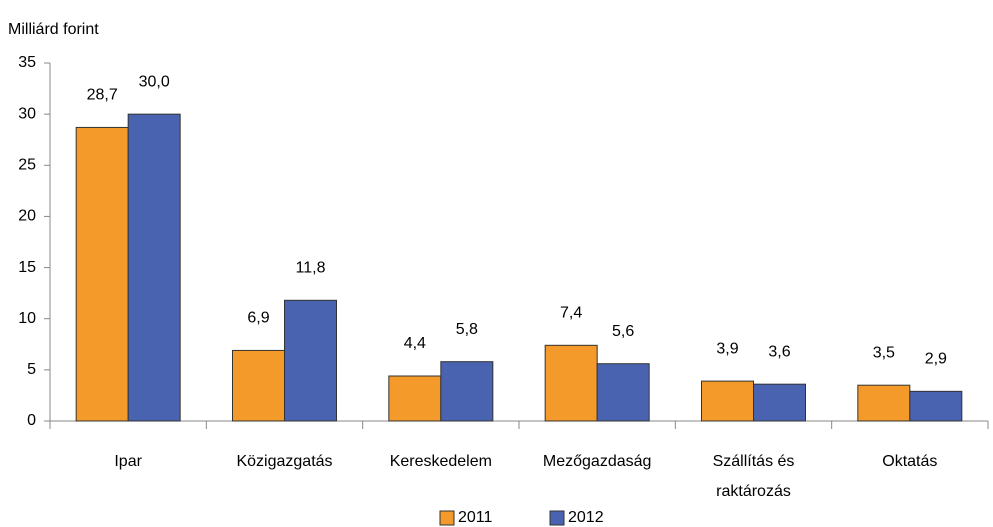 Image resolution: width=993 pixels, height=527 pixels. What do you see at coordinates (440, 461) in the screenshot?
I see `x-tick-label: Kereskedelem` at bounding box center [440, 461].